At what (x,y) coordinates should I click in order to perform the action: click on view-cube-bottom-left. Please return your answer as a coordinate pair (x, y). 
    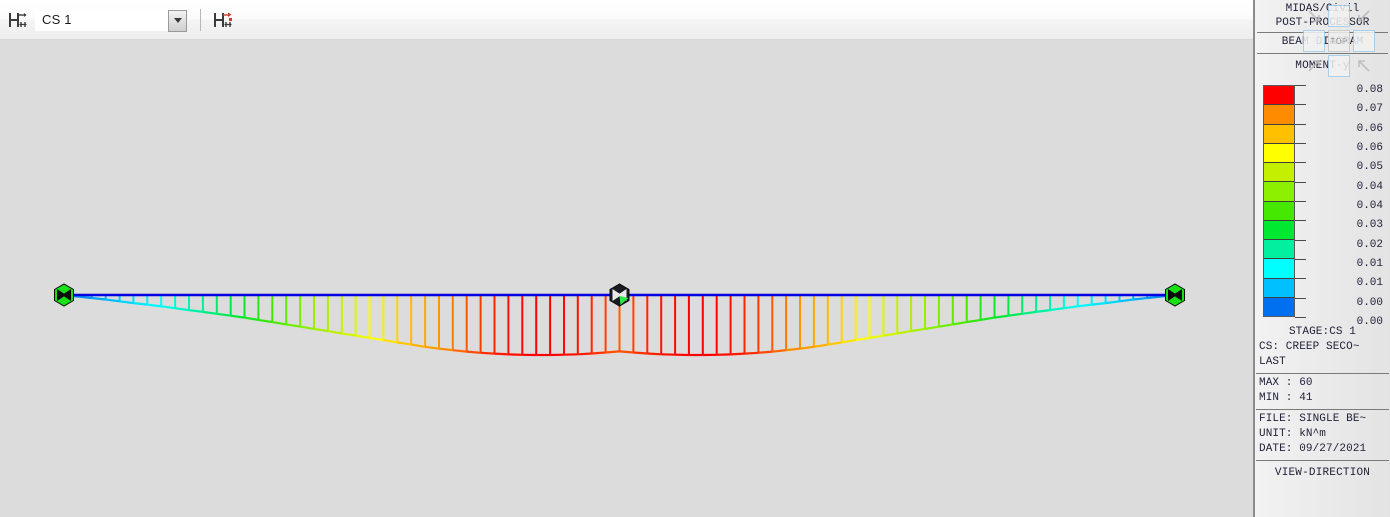
    Looking at the image, I should click on (1314, 66).